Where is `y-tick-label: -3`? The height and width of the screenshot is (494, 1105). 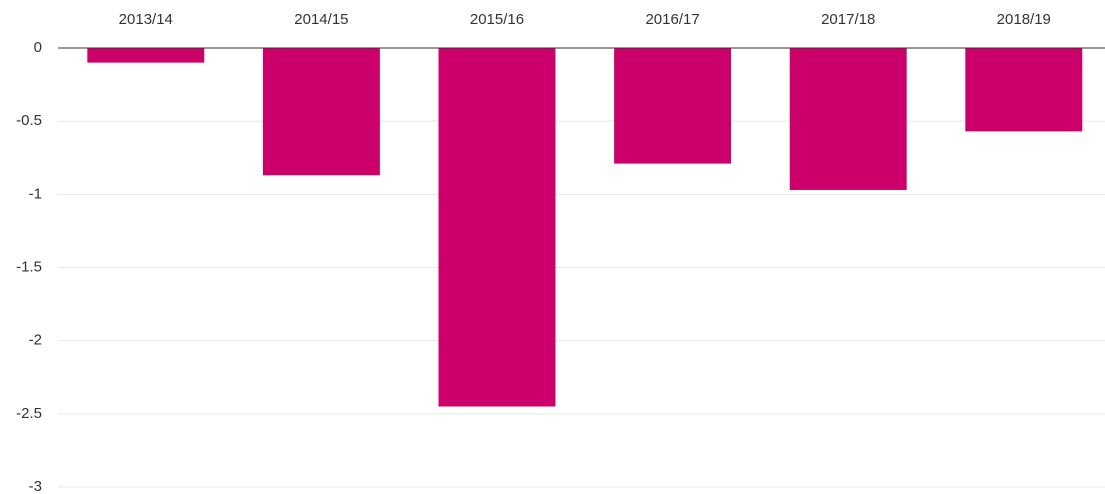
y-tick-label: -3 is located at coordinates (35, 486).